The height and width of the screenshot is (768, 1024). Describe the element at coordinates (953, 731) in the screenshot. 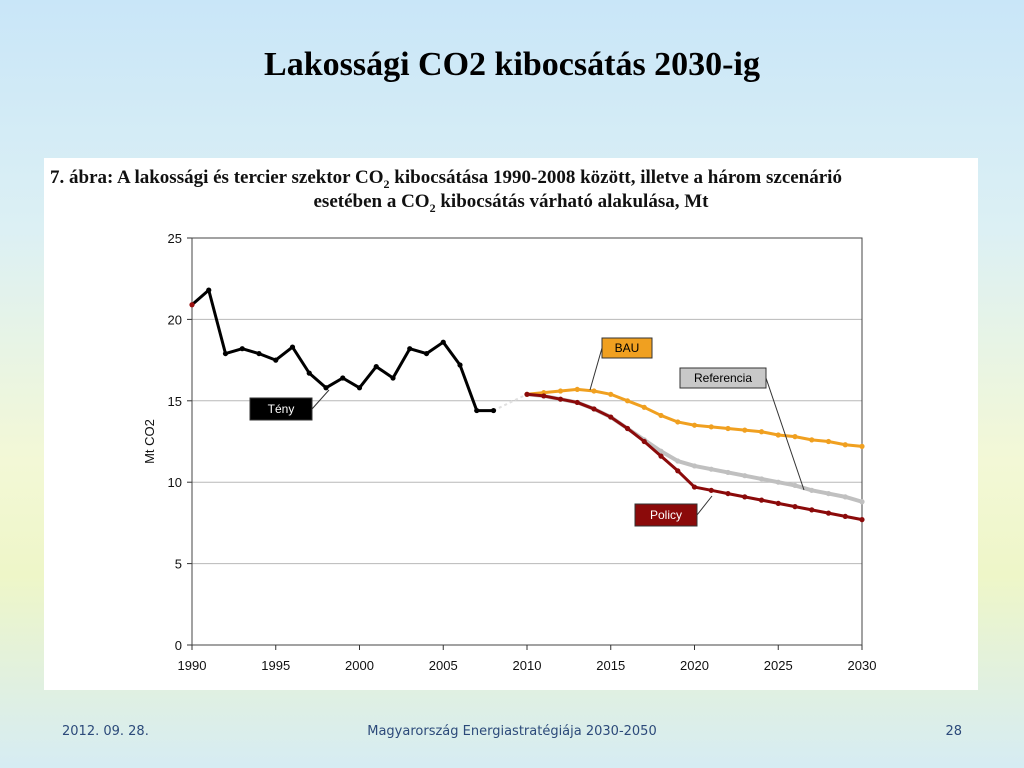

I see `page-number: 28` at that location.